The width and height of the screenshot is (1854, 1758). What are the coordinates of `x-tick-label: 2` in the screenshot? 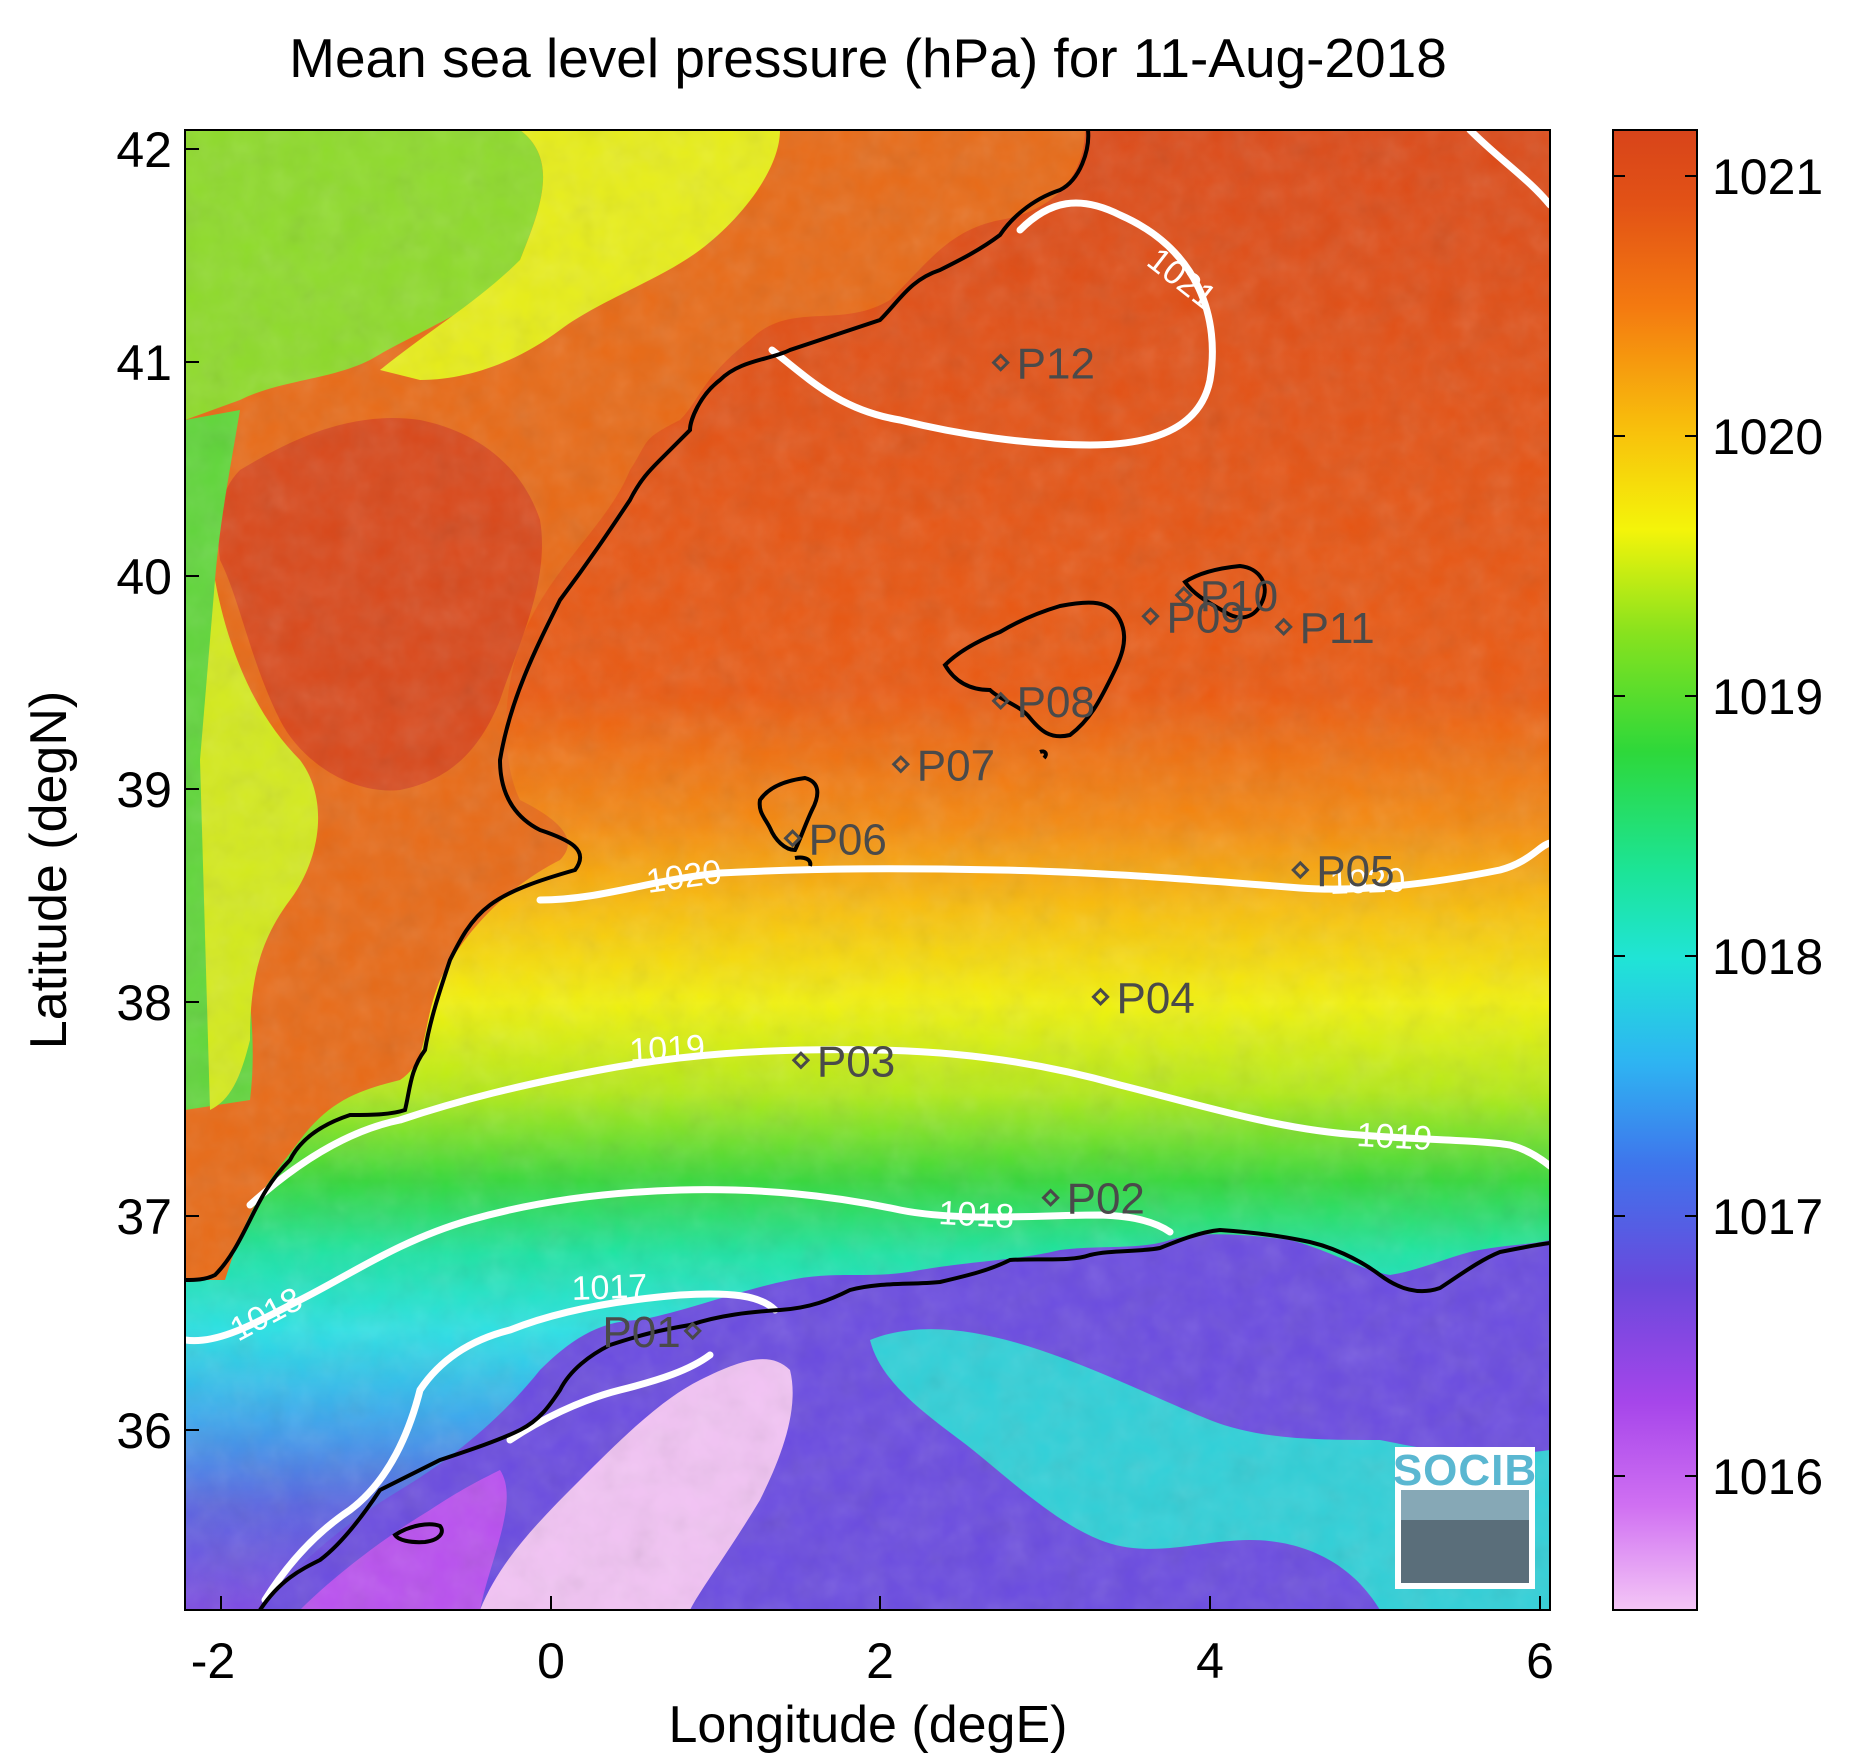 It's located at (880, 1661).